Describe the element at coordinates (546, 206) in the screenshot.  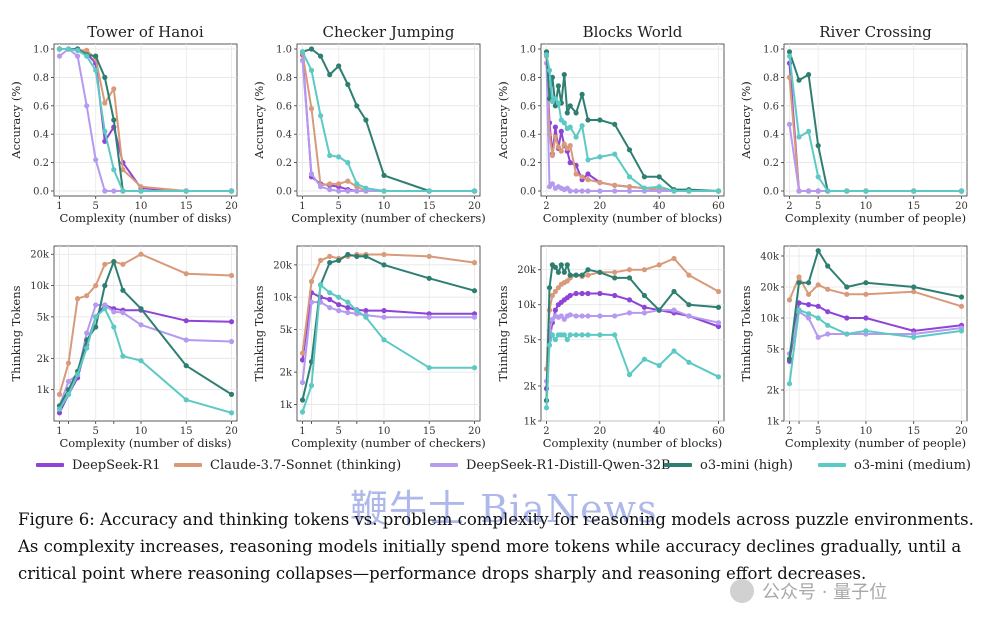
I see `x-tick-label: 2` at that location.